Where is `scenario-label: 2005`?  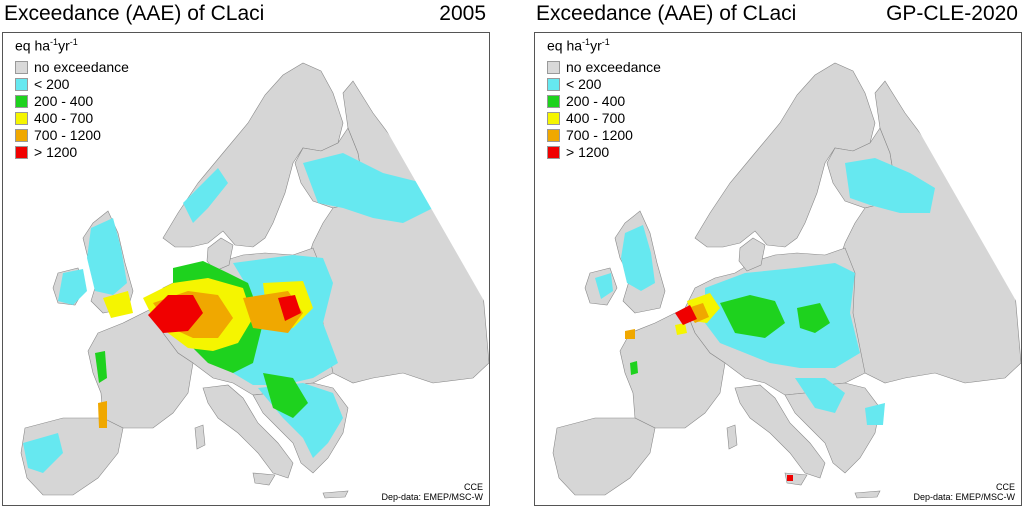 scenario-label: 2005 is located at coordinates (462, 13).